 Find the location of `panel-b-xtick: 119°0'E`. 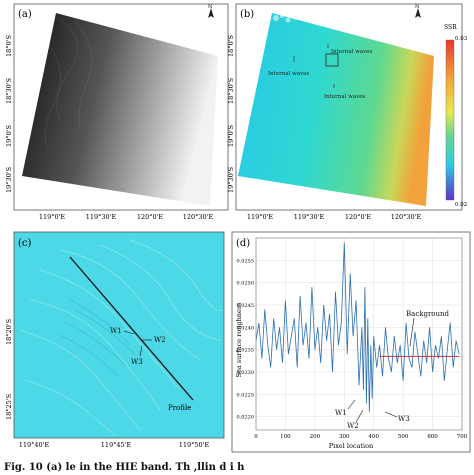

panel-b-xtick: 119°0'E is located at coordinates (260, 217).